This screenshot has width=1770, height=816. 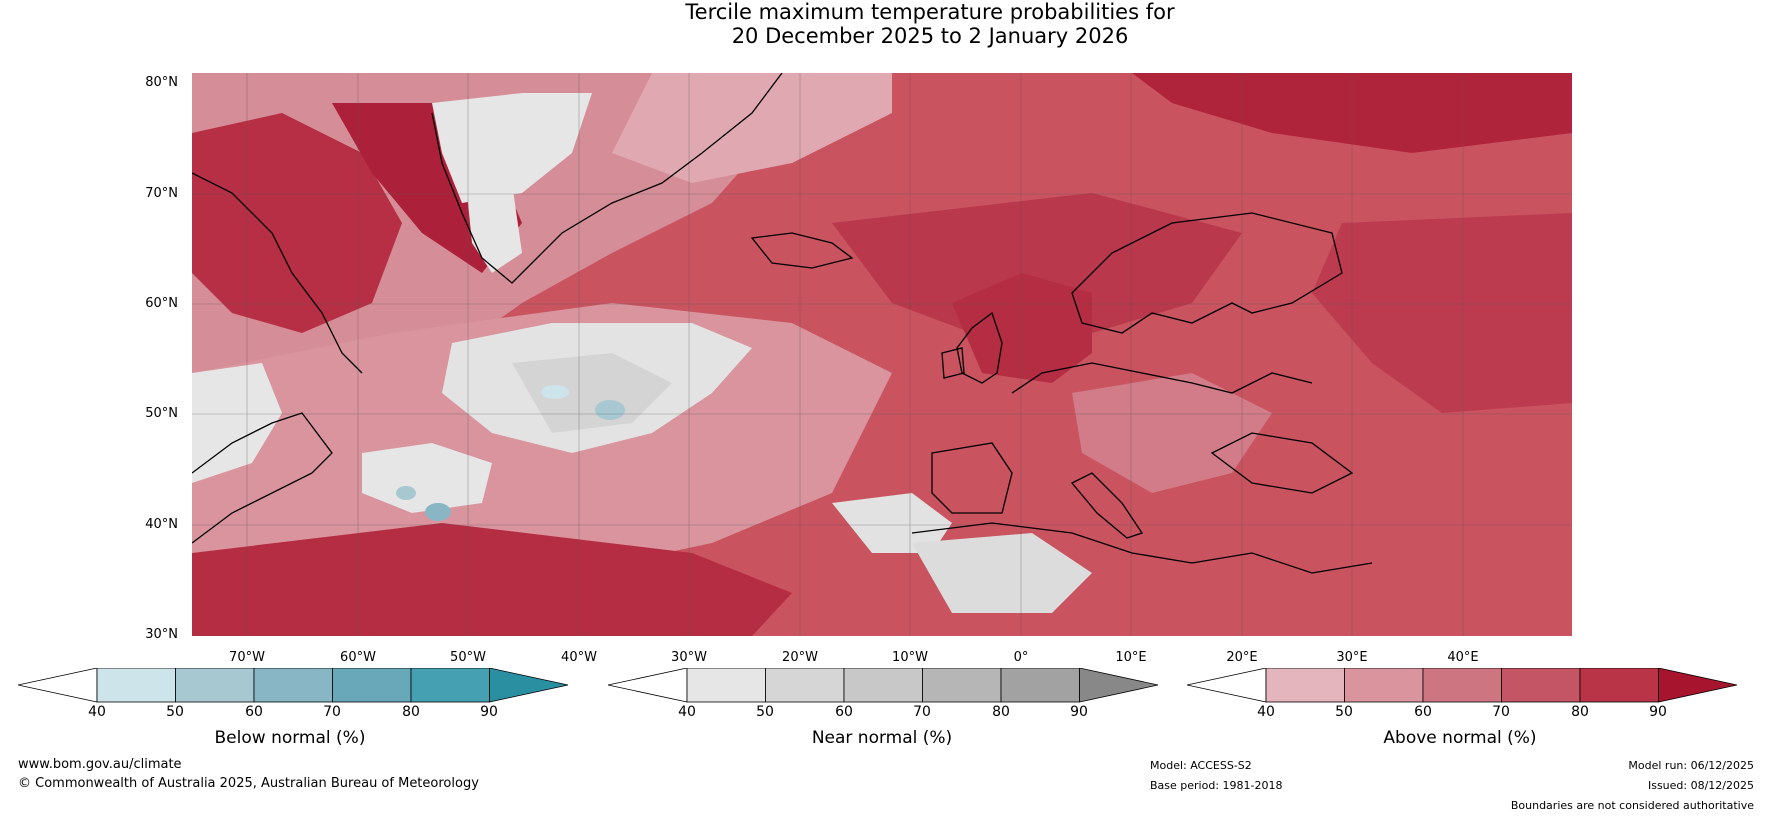 I want to click on cbar-below-tick-40: 40, so click(x=97, y=712).